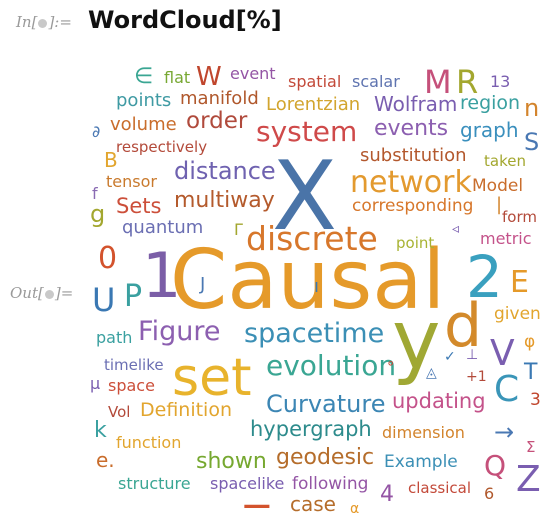 Image resolution: width=550 pixels, height=529 pixels. I want to click on word-V: V, so click(502, 353).